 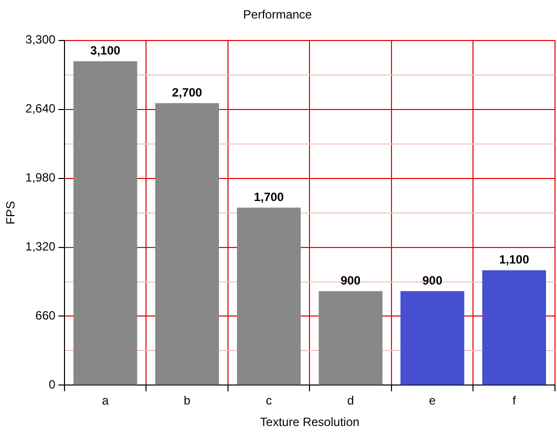 What do you see at coordinates (11, 212) in the screenshot?
I see `y-axis-title: FPS` at bounding box center [11, 212].